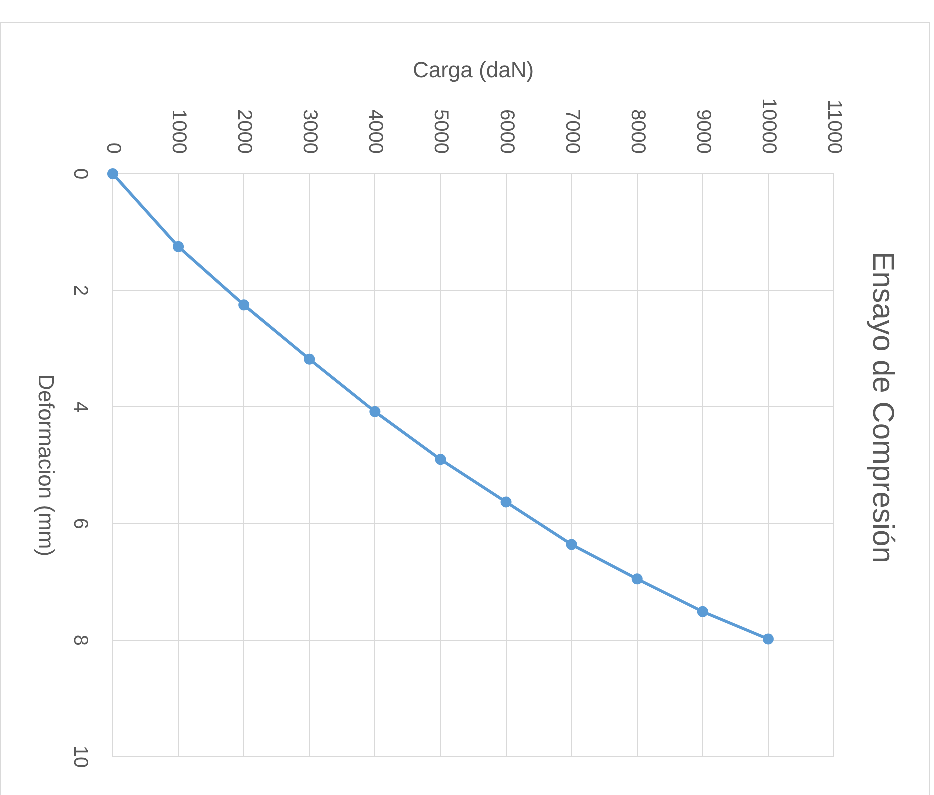  Describe the element at coordinates (507, 132) in the screenshot. I see `x-tick-label: 6000` at that location.